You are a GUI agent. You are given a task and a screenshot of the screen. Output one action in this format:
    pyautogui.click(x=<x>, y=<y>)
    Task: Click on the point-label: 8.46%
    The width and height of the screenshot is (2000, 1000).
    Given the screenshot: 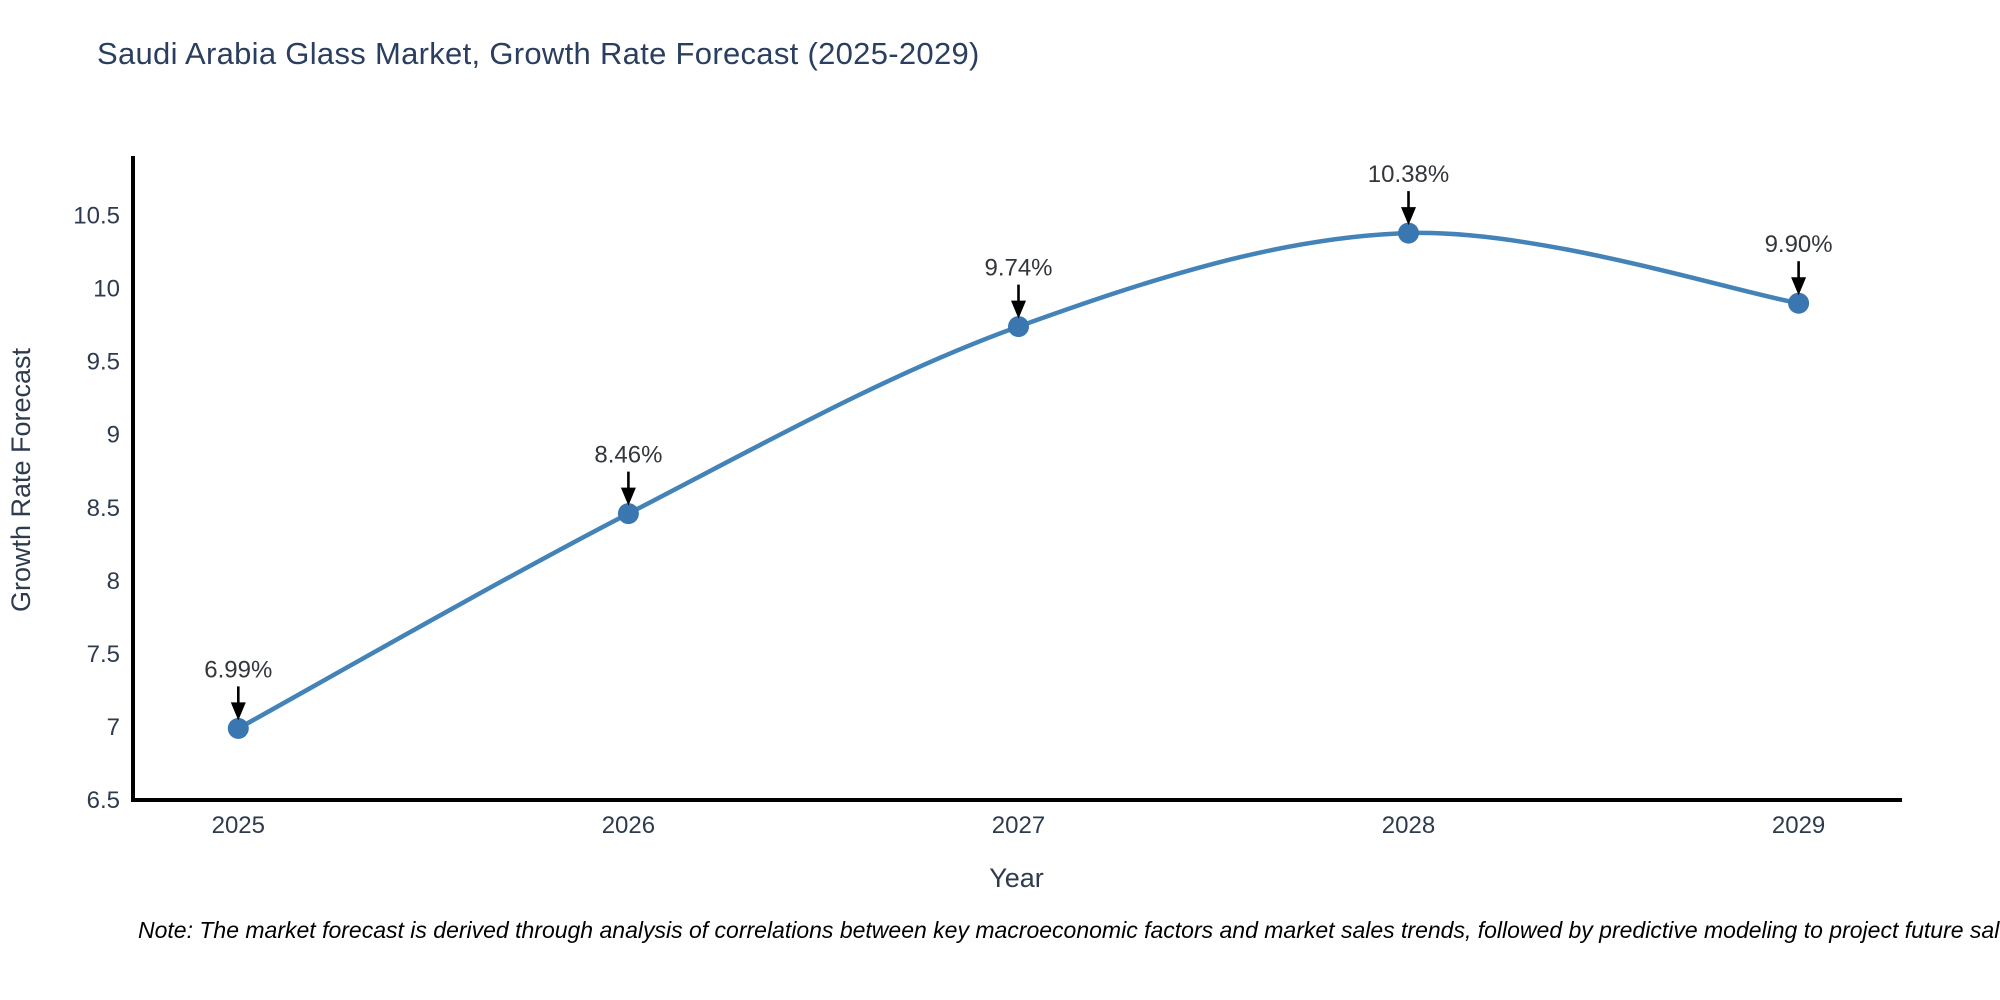 What is the action you would take?
    pyautogui.click(x=628, y=455)
    